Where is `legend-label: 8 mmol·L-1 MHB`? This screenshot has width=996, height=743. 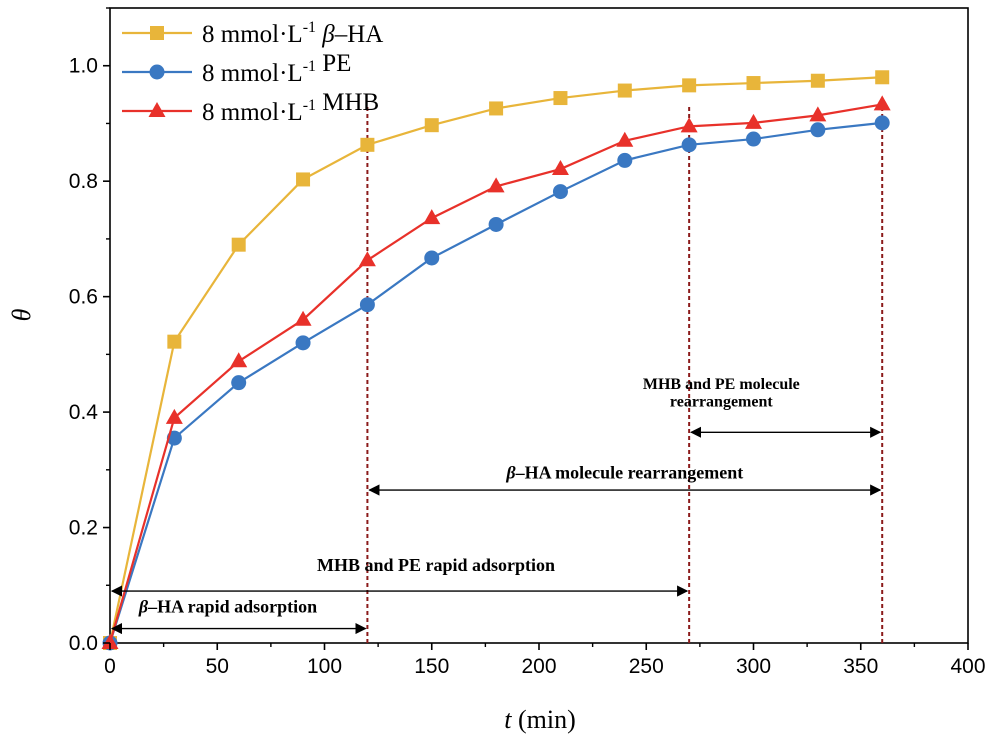
legend-label: 8 mmol·L-1 MHB is located at coordinates (290, 107).